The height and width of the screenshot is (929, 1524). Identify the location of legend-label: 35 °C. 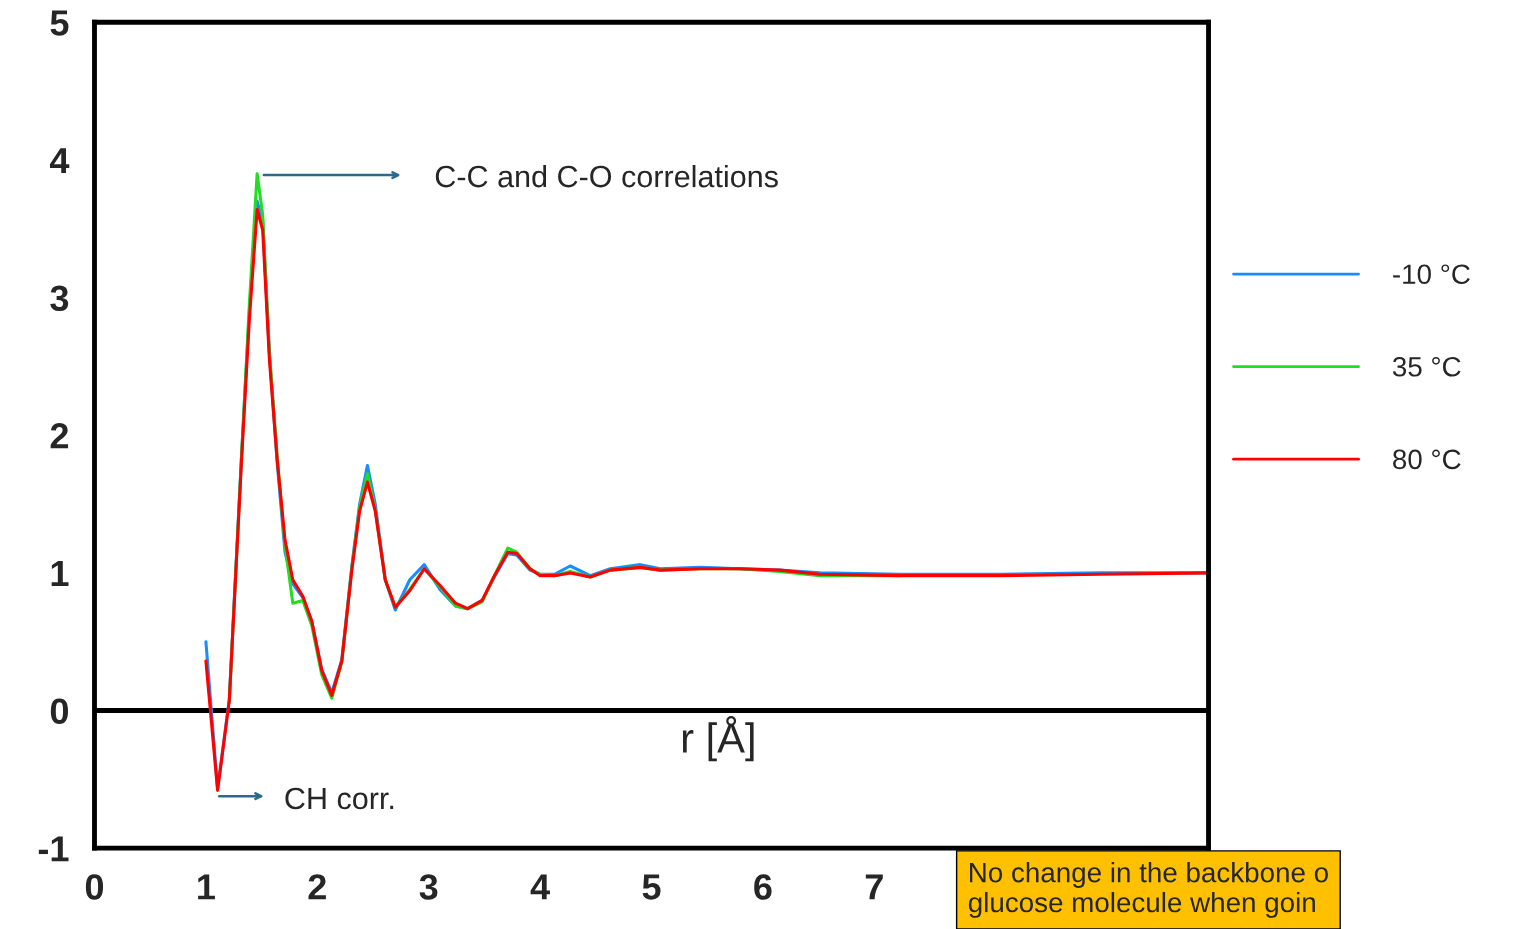
(1426, 366).